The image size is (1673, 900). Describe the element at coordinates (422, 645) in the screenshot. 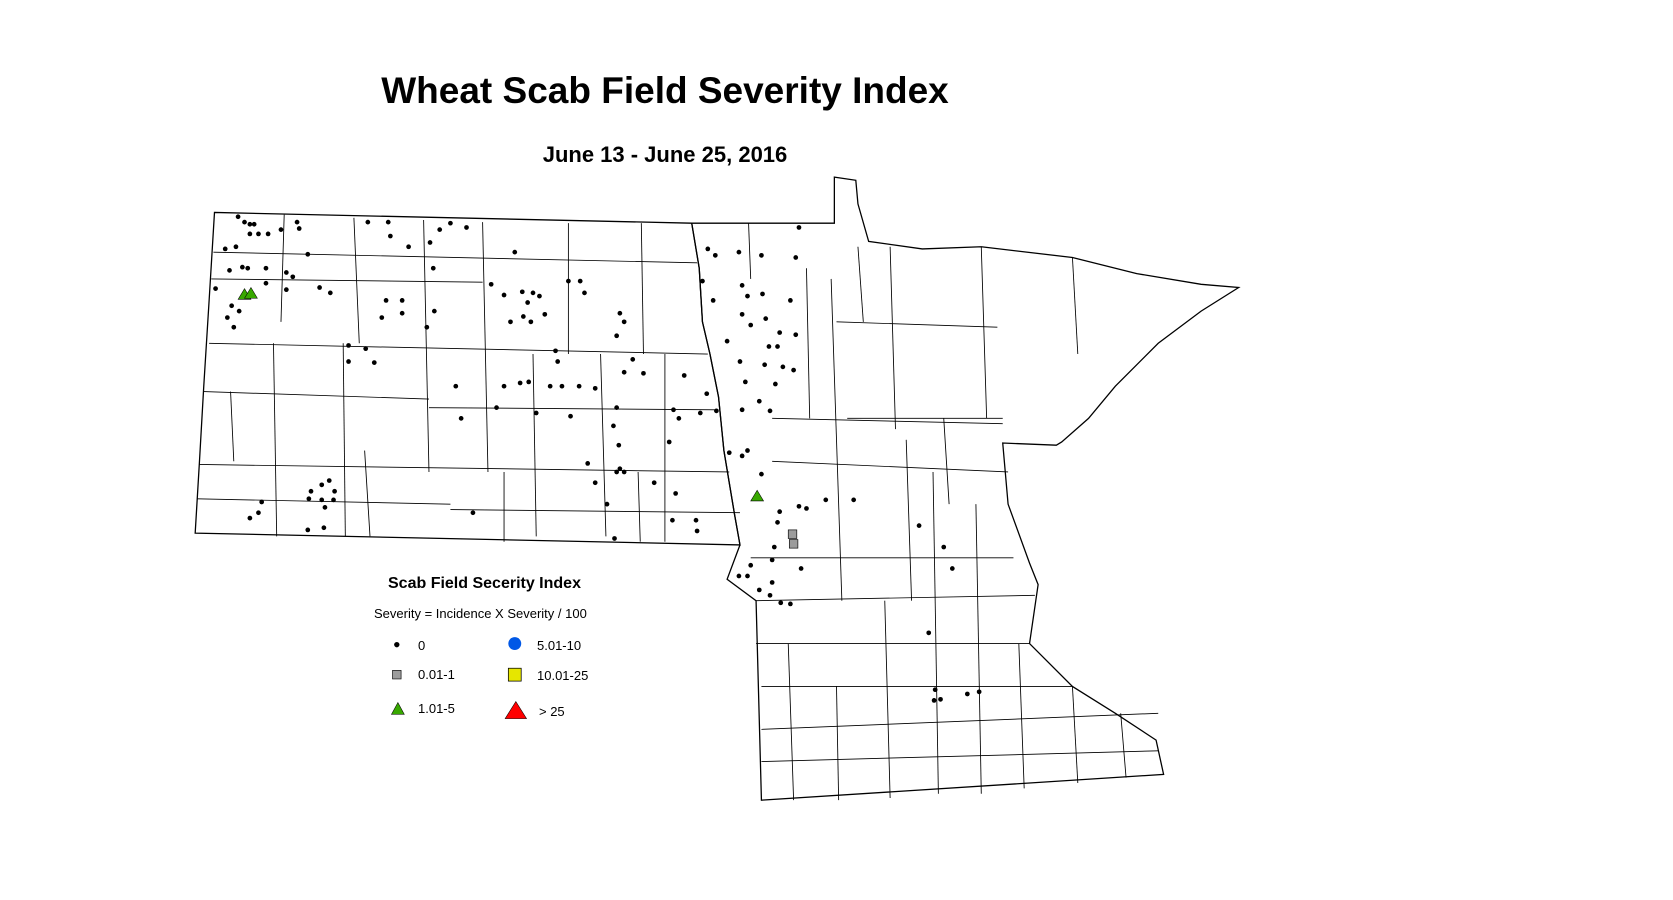

I see `legend-label: 0` at that location.